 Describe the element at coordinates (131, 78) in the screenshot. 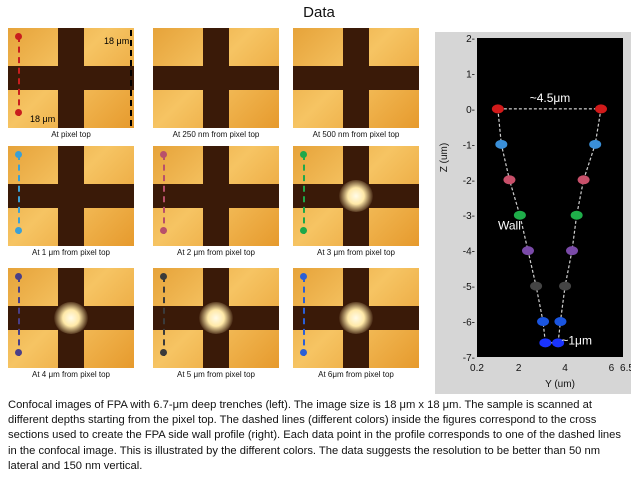

I see `scale-arrow` at that location.